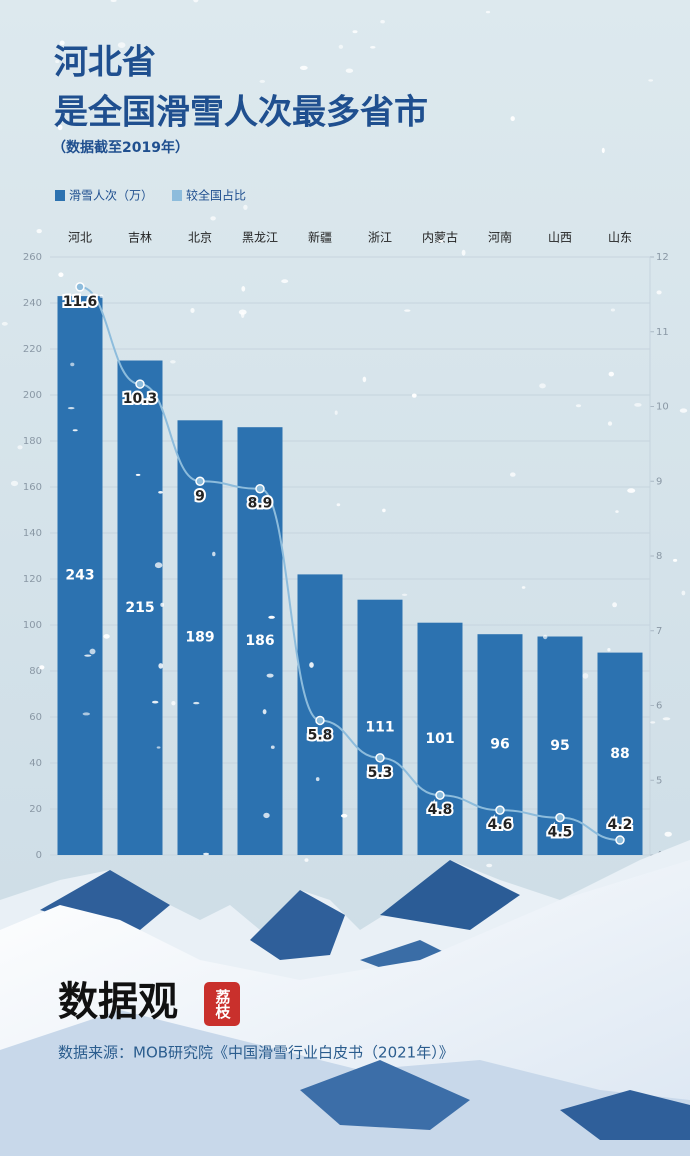 This screenshot has width=690, height=1156. I want to click on line-label: 11.6, so click(80, 302).